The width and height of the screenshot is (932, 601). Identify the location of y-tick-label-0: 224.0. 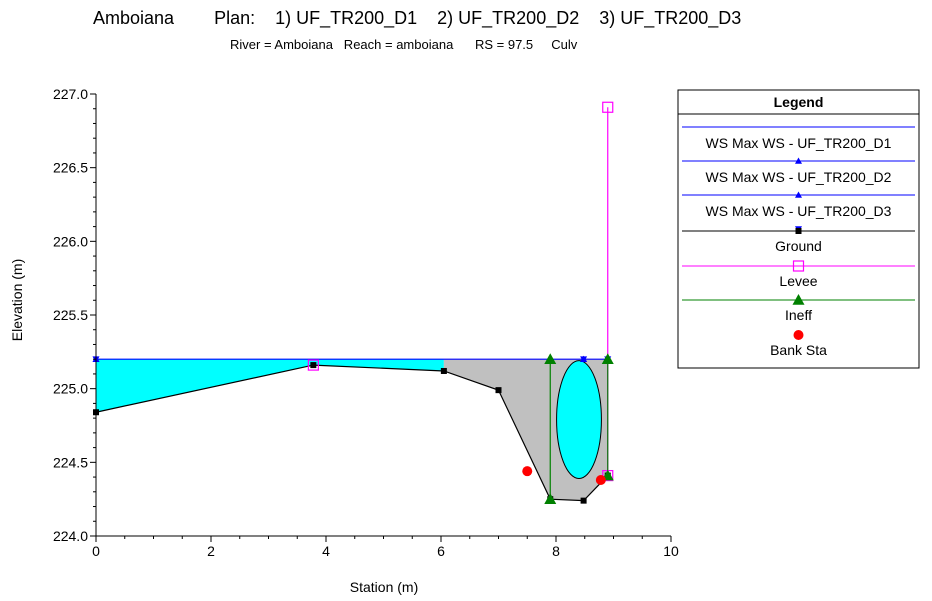
(70, 536).